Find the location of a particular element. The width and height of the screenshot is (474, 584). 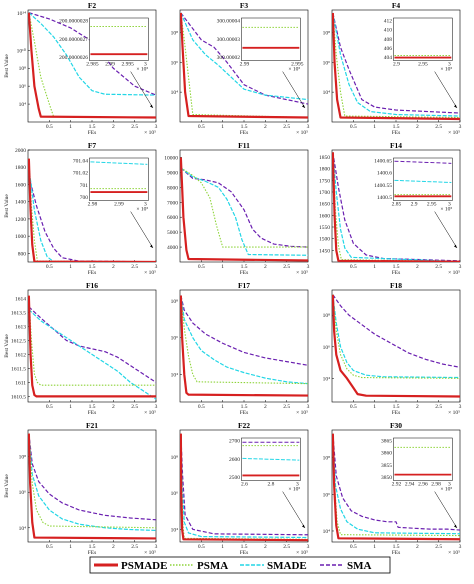

inset-y-tick-label: 300.00003 is located at coordinates (229, 40).